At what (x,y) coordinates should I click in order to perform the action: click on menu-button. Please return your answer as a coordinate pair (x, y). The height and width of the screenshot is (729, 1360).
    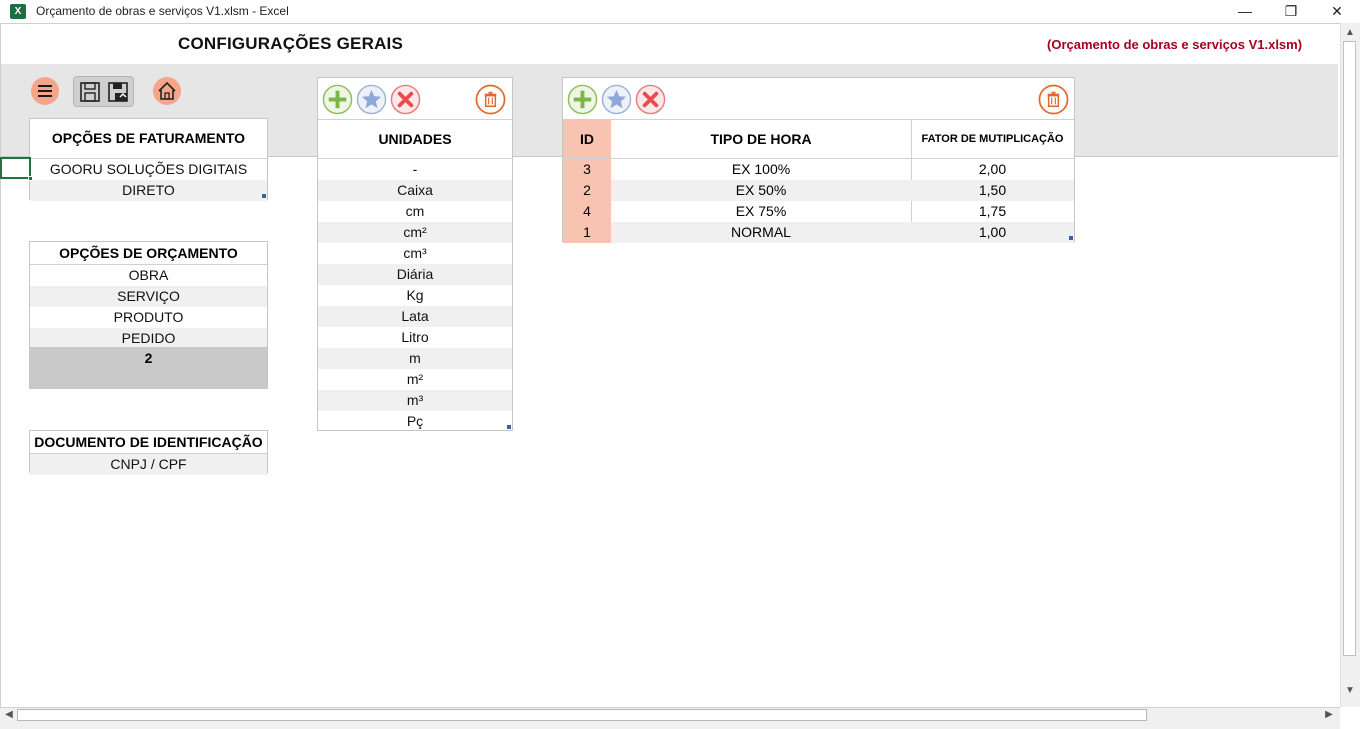
    Looking at the image, I should click on (45, 91).